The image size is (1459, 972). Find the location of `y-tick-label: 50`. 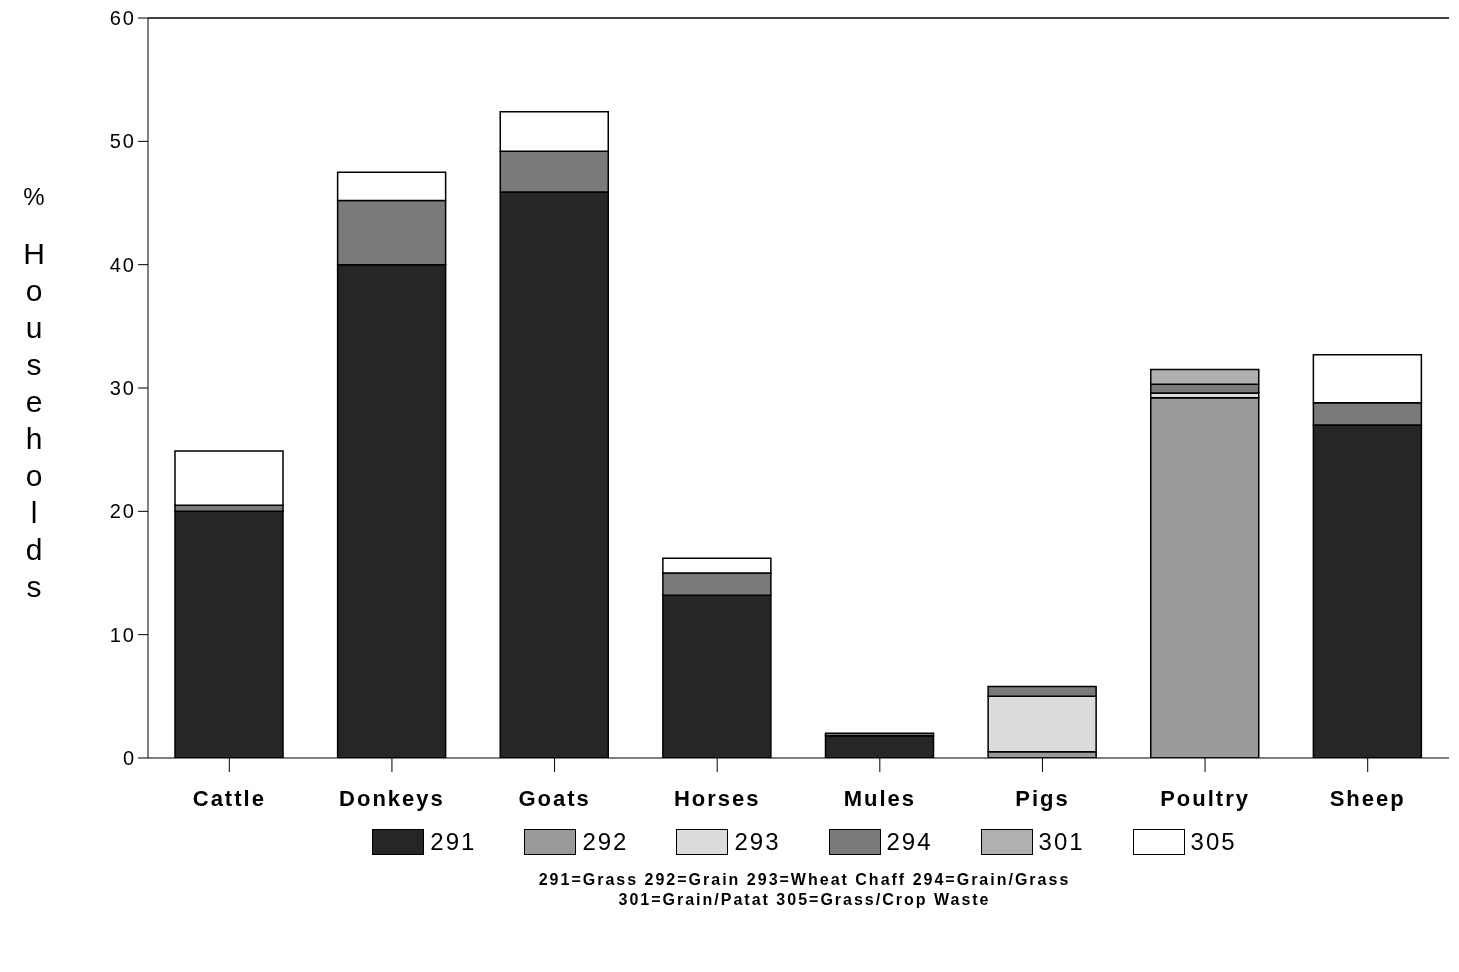

y-tick-label: 50 is located at coordinates (122, 141).